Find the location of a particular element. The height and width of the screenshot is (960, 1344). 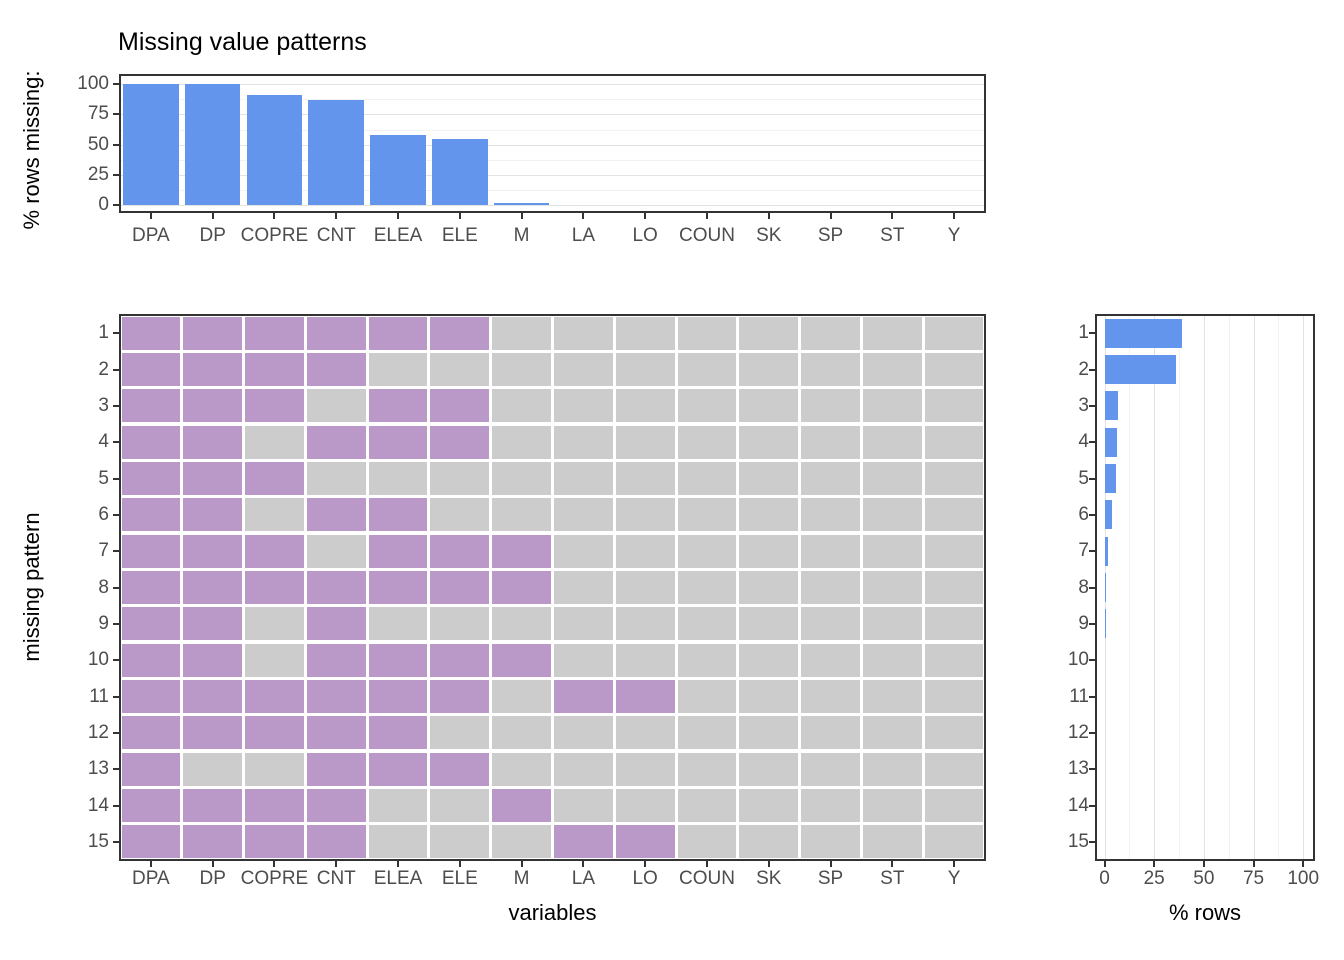

cell-p4-DPA is located at coordinates (151, 442).